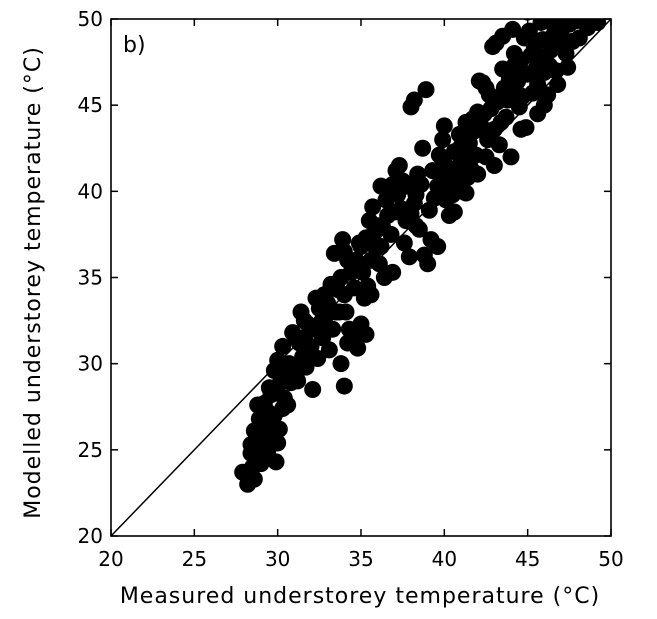 The height and width of the screenshot is (619, 657). What do you see at coordinates (610, 559) in the screenshot?
I see `x-tick-label: 50` at bounding box center [610, 559].